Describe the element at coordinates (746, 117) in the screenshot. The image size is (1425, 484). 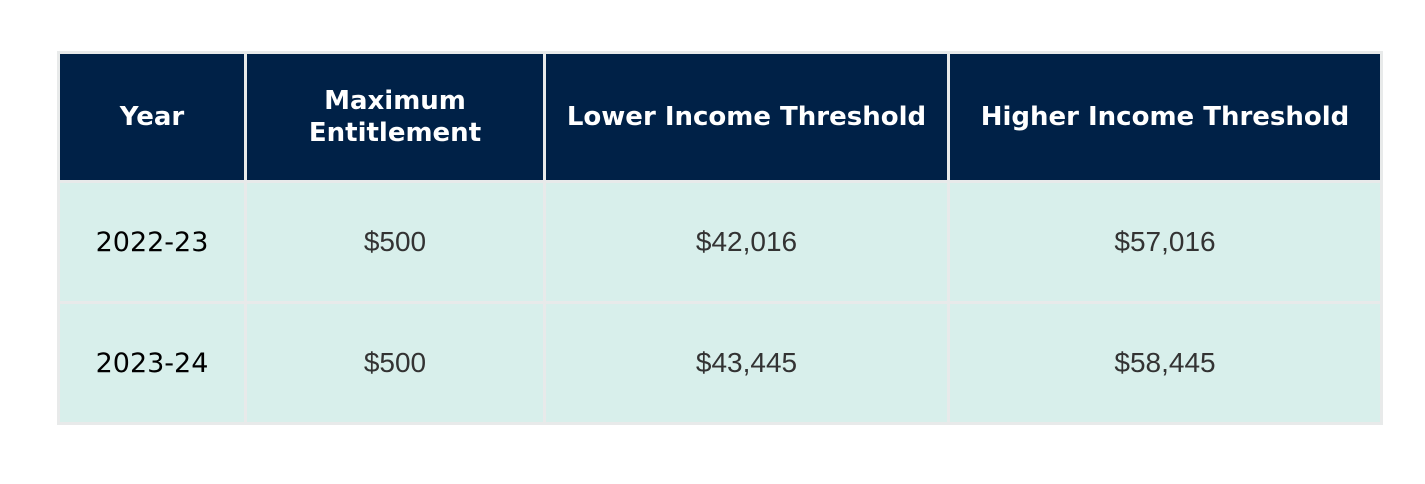
I see `header-lower-income-threshold: Lower Income Threshold` at that location.